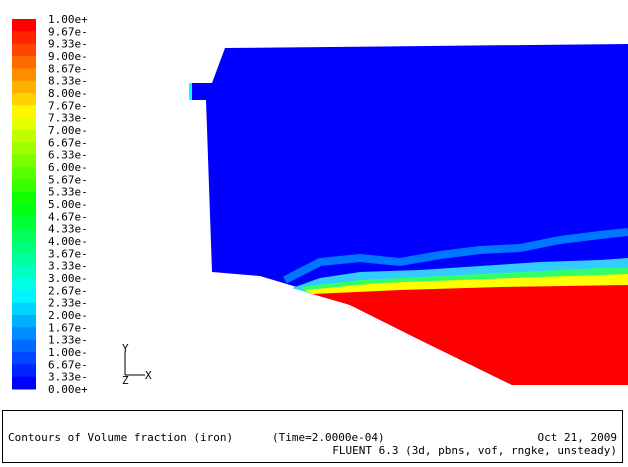 This screenshot has height=467, width=628. I want to click on colorbar-label: 9.33e-, so click(68, 44).